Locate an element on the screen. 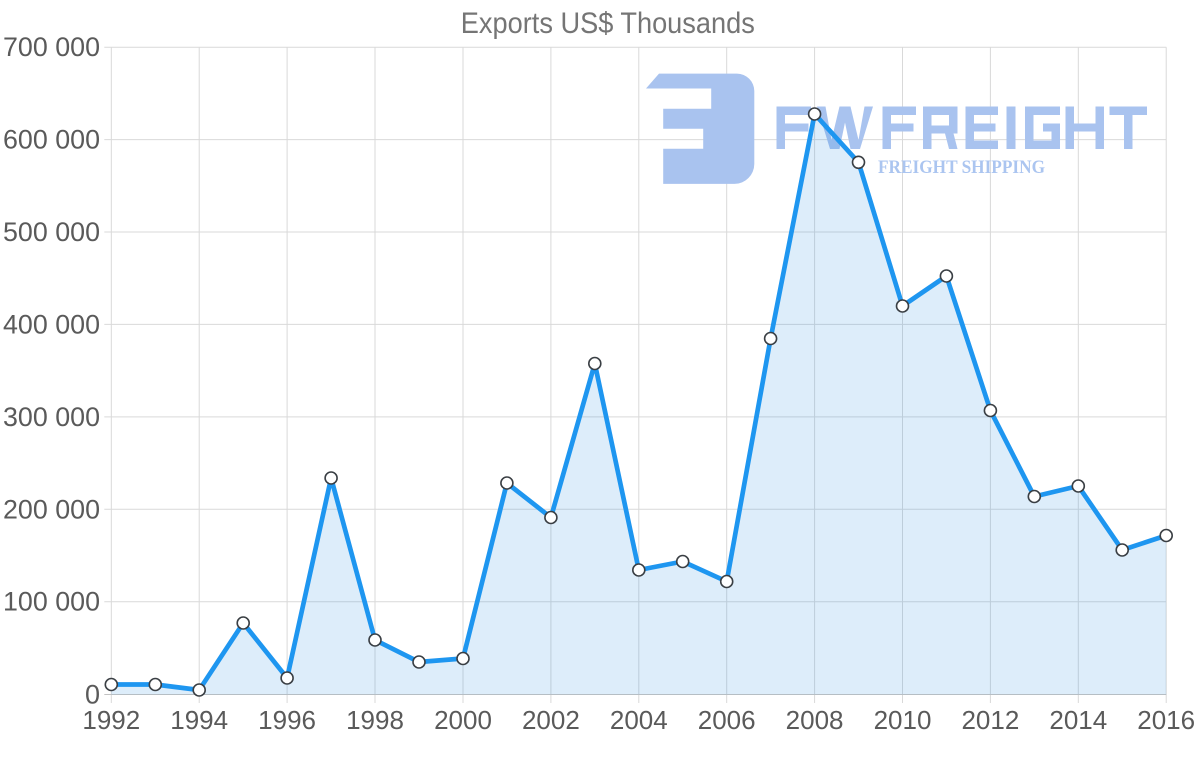  svg-text: 400 000 is located at coordinates (51, 324).